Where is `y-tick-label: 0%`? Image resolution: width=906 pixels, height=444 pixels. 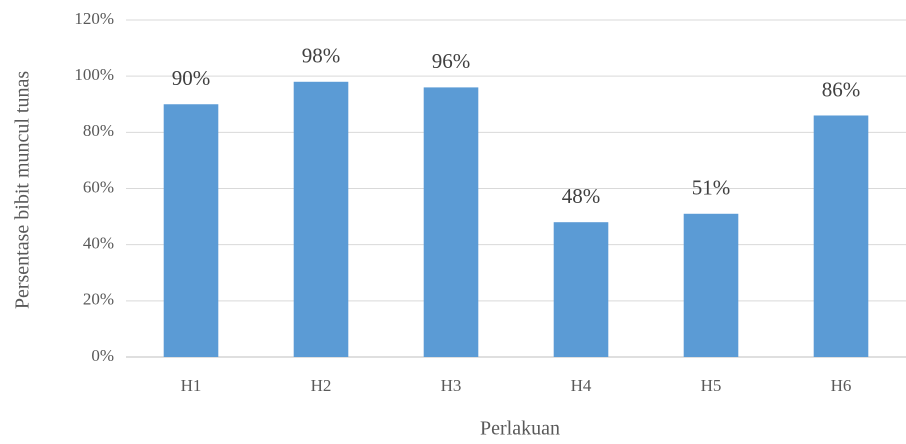 y-tick-label: 0% is located at coordinates (102, 355).